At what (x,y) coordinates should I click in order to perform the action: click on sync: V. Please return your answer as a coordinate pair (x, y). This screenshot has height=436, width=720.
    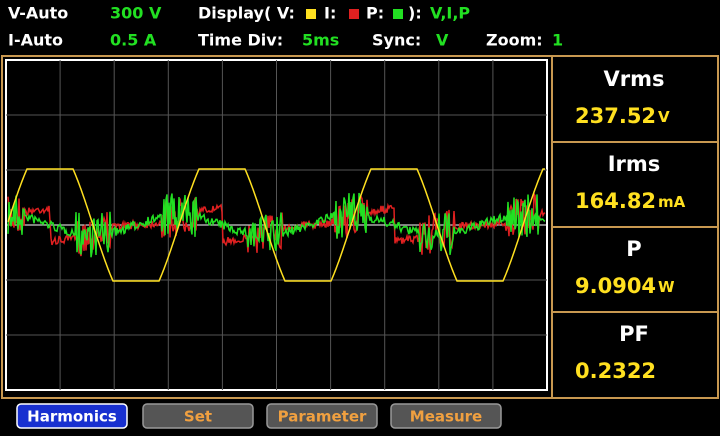
    Looking at the image, I should click on (442, 40).